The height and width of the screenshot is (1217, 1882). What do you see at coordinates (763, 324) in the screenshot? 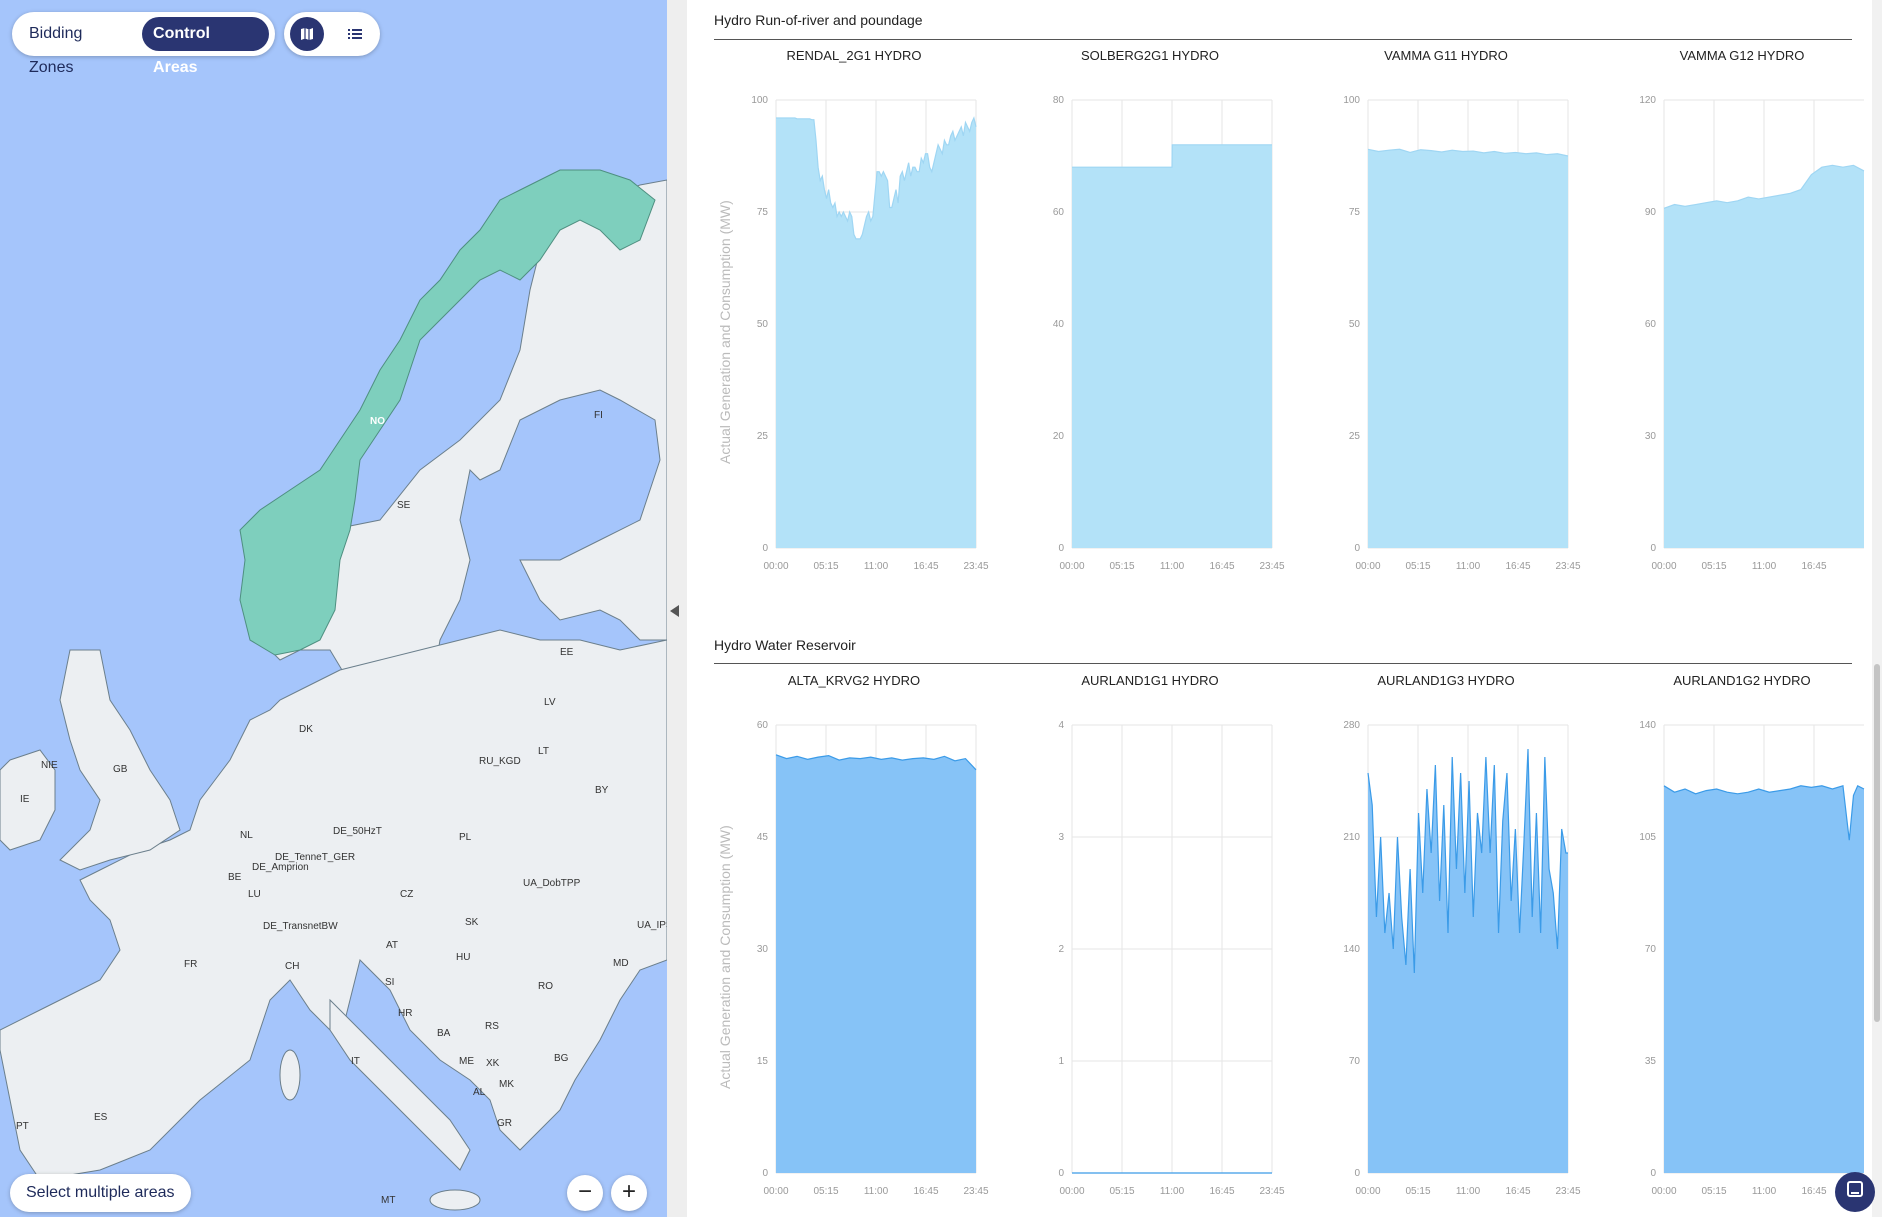
I see `y-tick-label: 50` at bounding box center [763, 324].